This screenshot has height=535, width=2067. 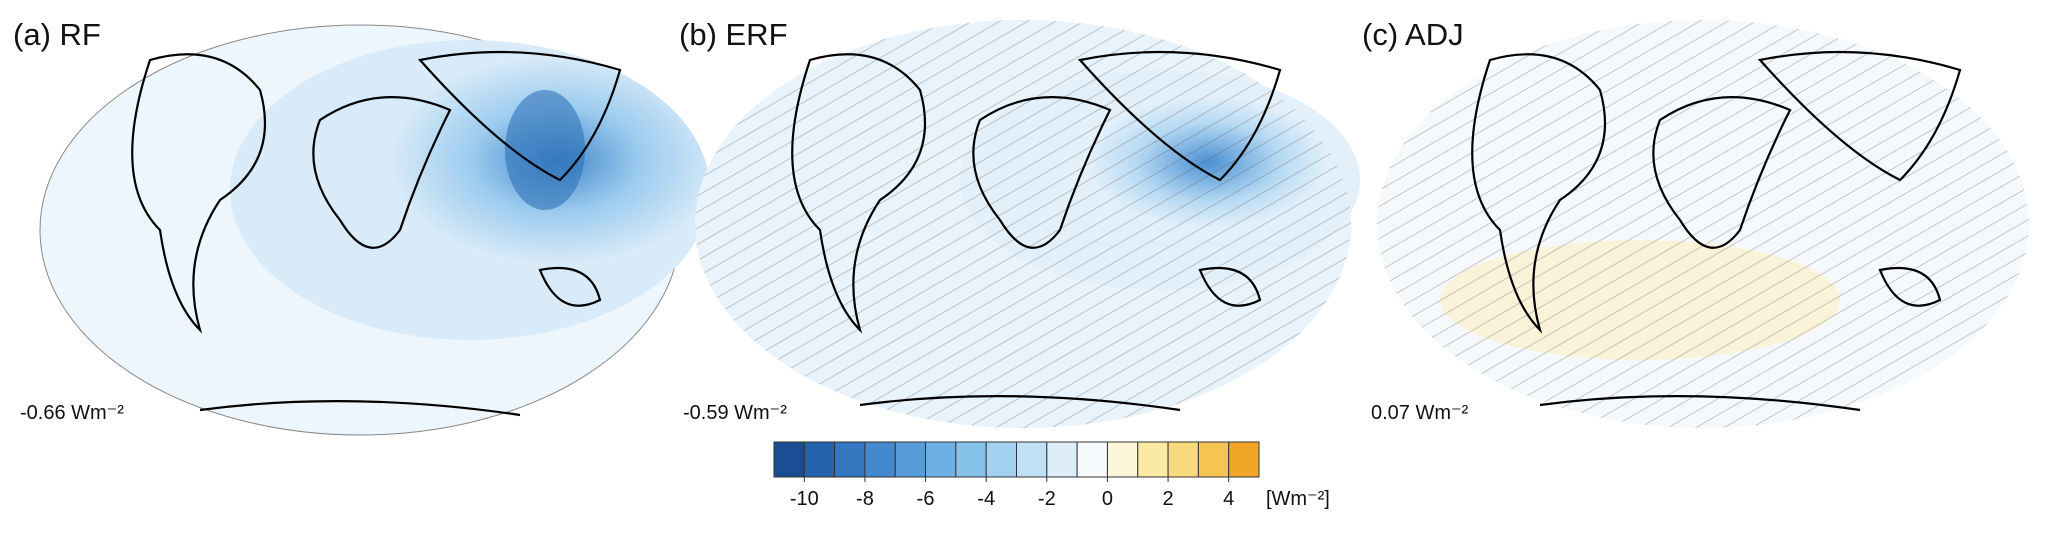 I want to click on colorbar-tick-label: -6, so click(x=926, y=499).